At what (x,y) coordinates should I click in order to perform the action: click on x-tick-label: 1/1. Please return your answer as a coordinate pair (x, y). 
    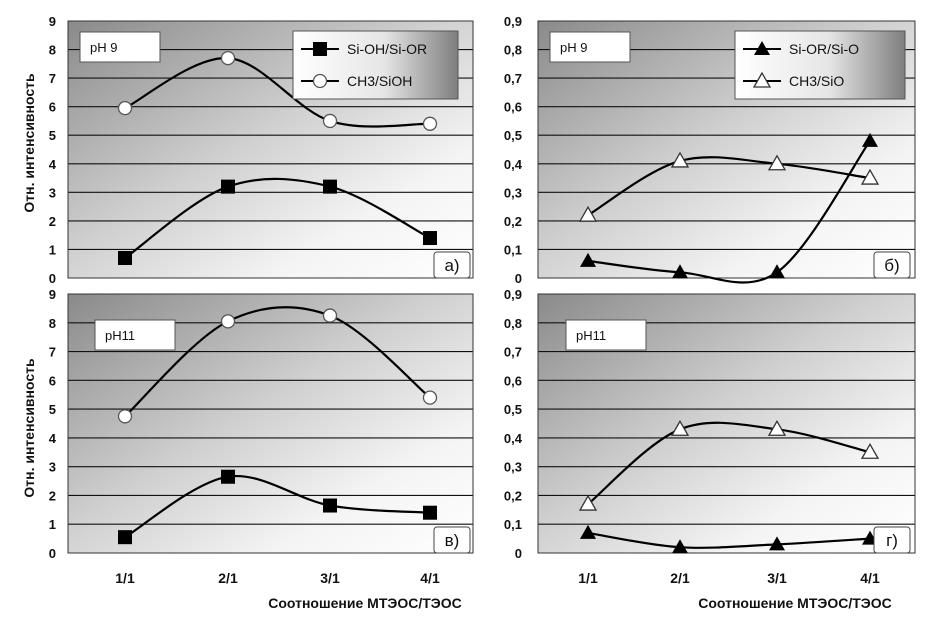
    Looking at the image, I should click on (125, 578).